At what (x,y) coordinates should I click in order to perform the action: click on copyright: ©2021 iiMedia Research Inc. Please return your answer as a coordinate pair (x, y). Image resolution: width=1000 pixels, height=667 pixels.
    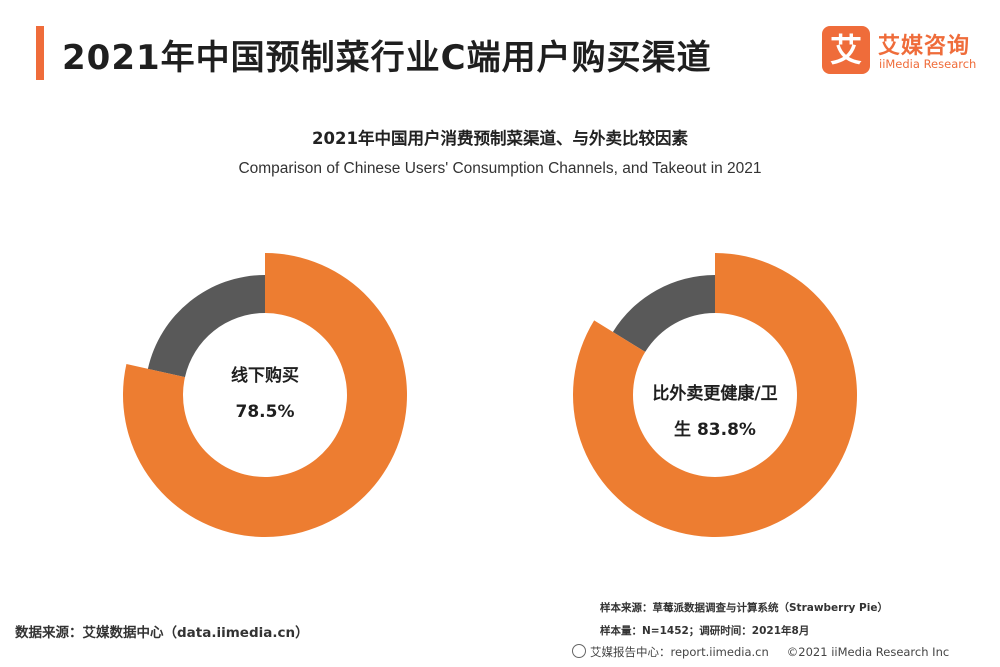
    Looking at the image, I should click on (868, 652).